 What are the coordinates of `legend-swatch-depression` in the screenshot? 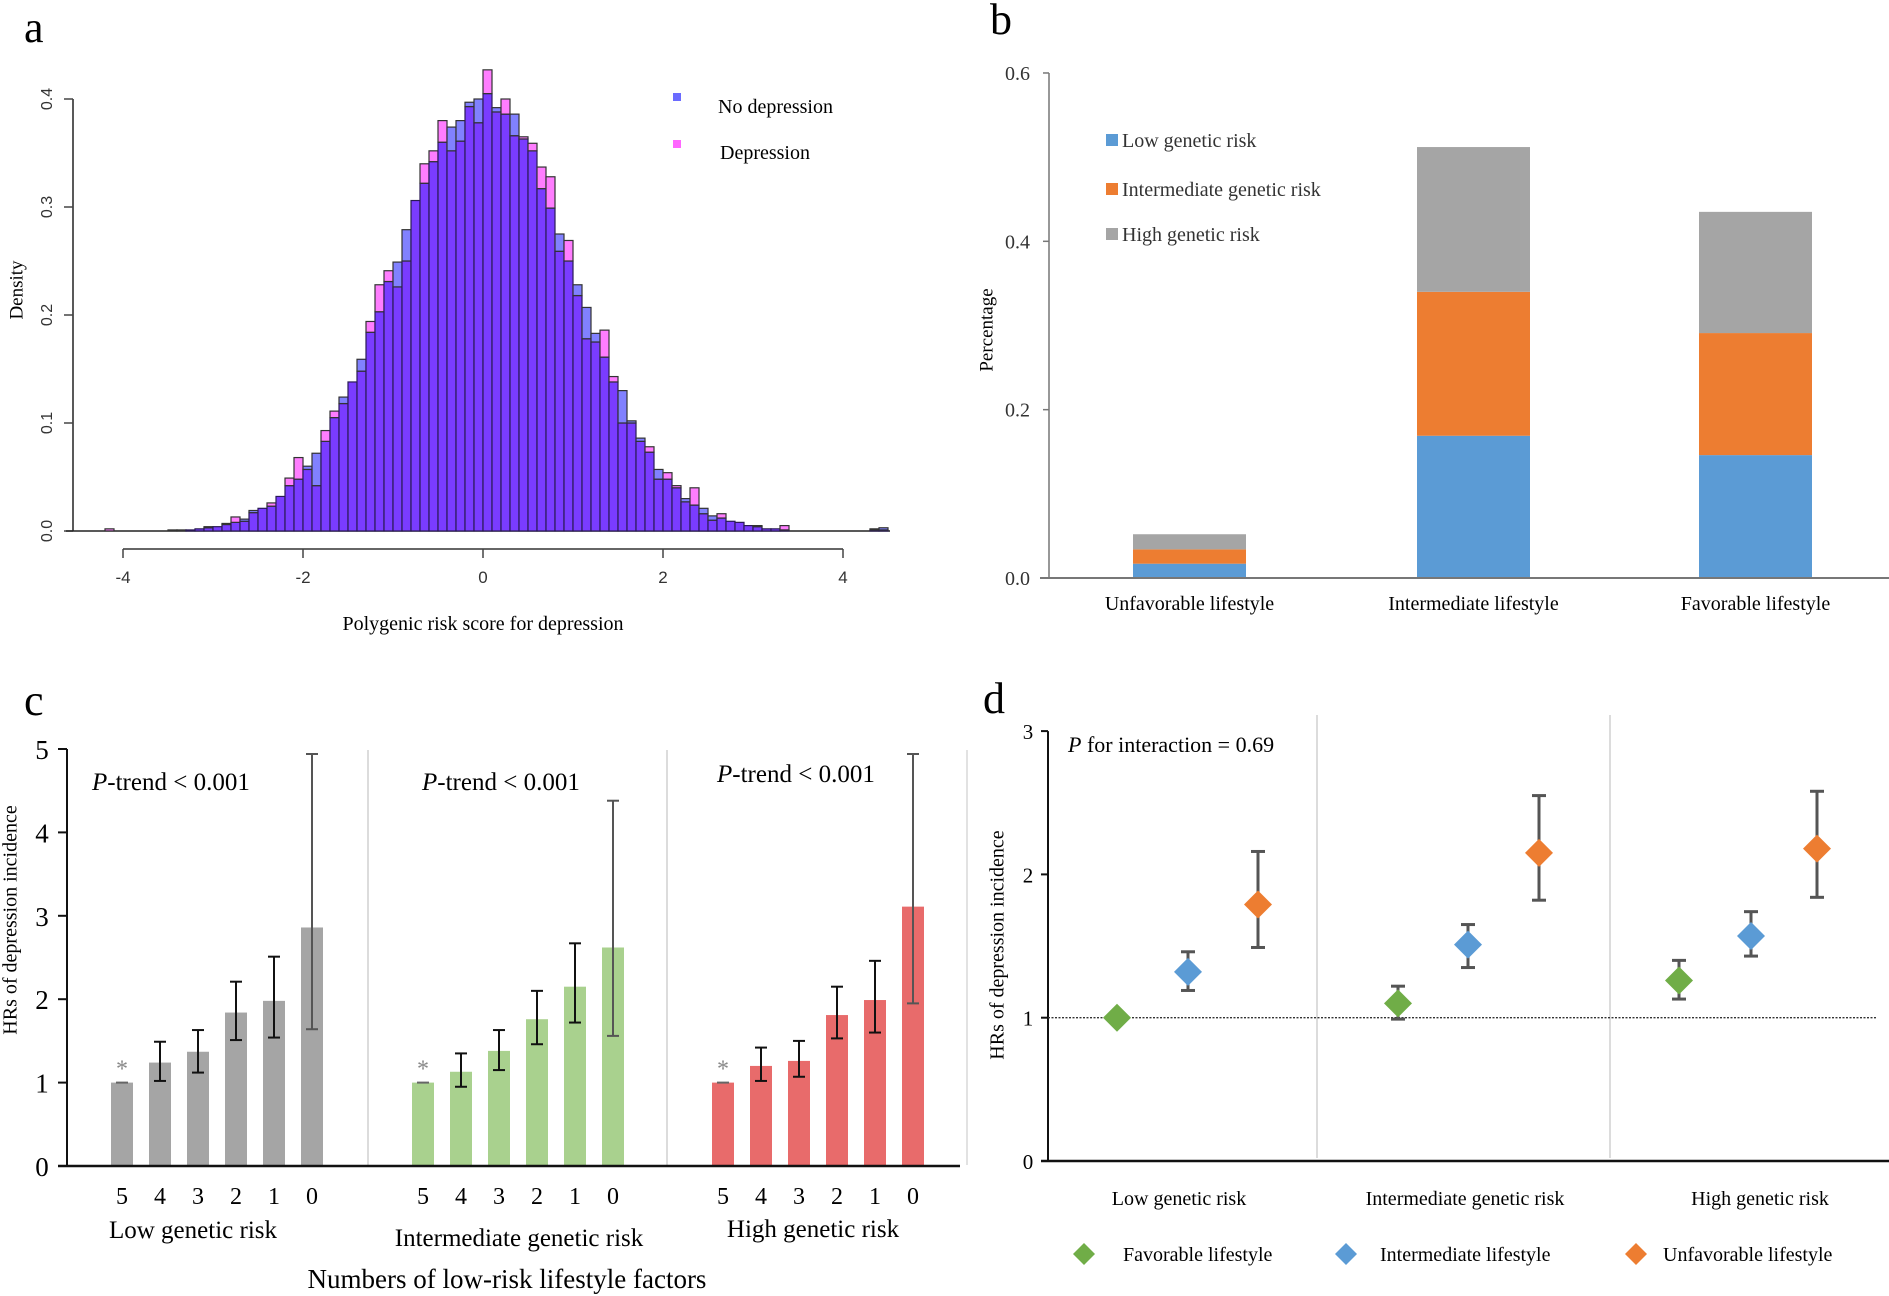 It's located at (677, 144).